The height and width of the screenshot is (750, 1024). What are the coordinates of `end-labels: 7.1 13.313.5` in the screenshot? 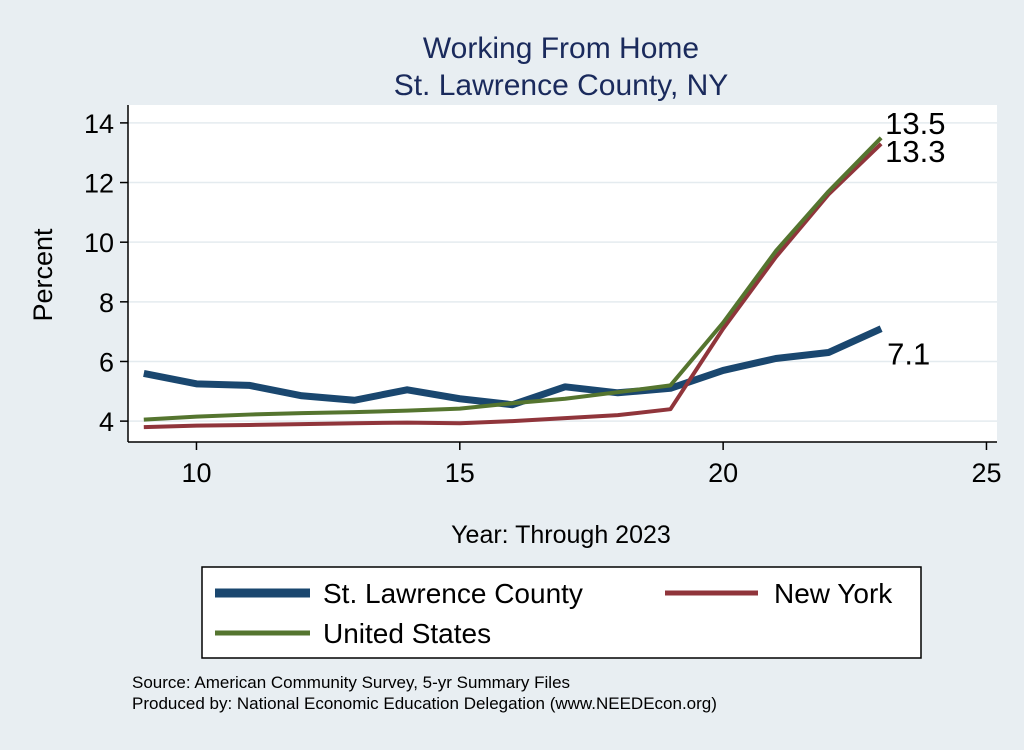 It's located at (915, 239).